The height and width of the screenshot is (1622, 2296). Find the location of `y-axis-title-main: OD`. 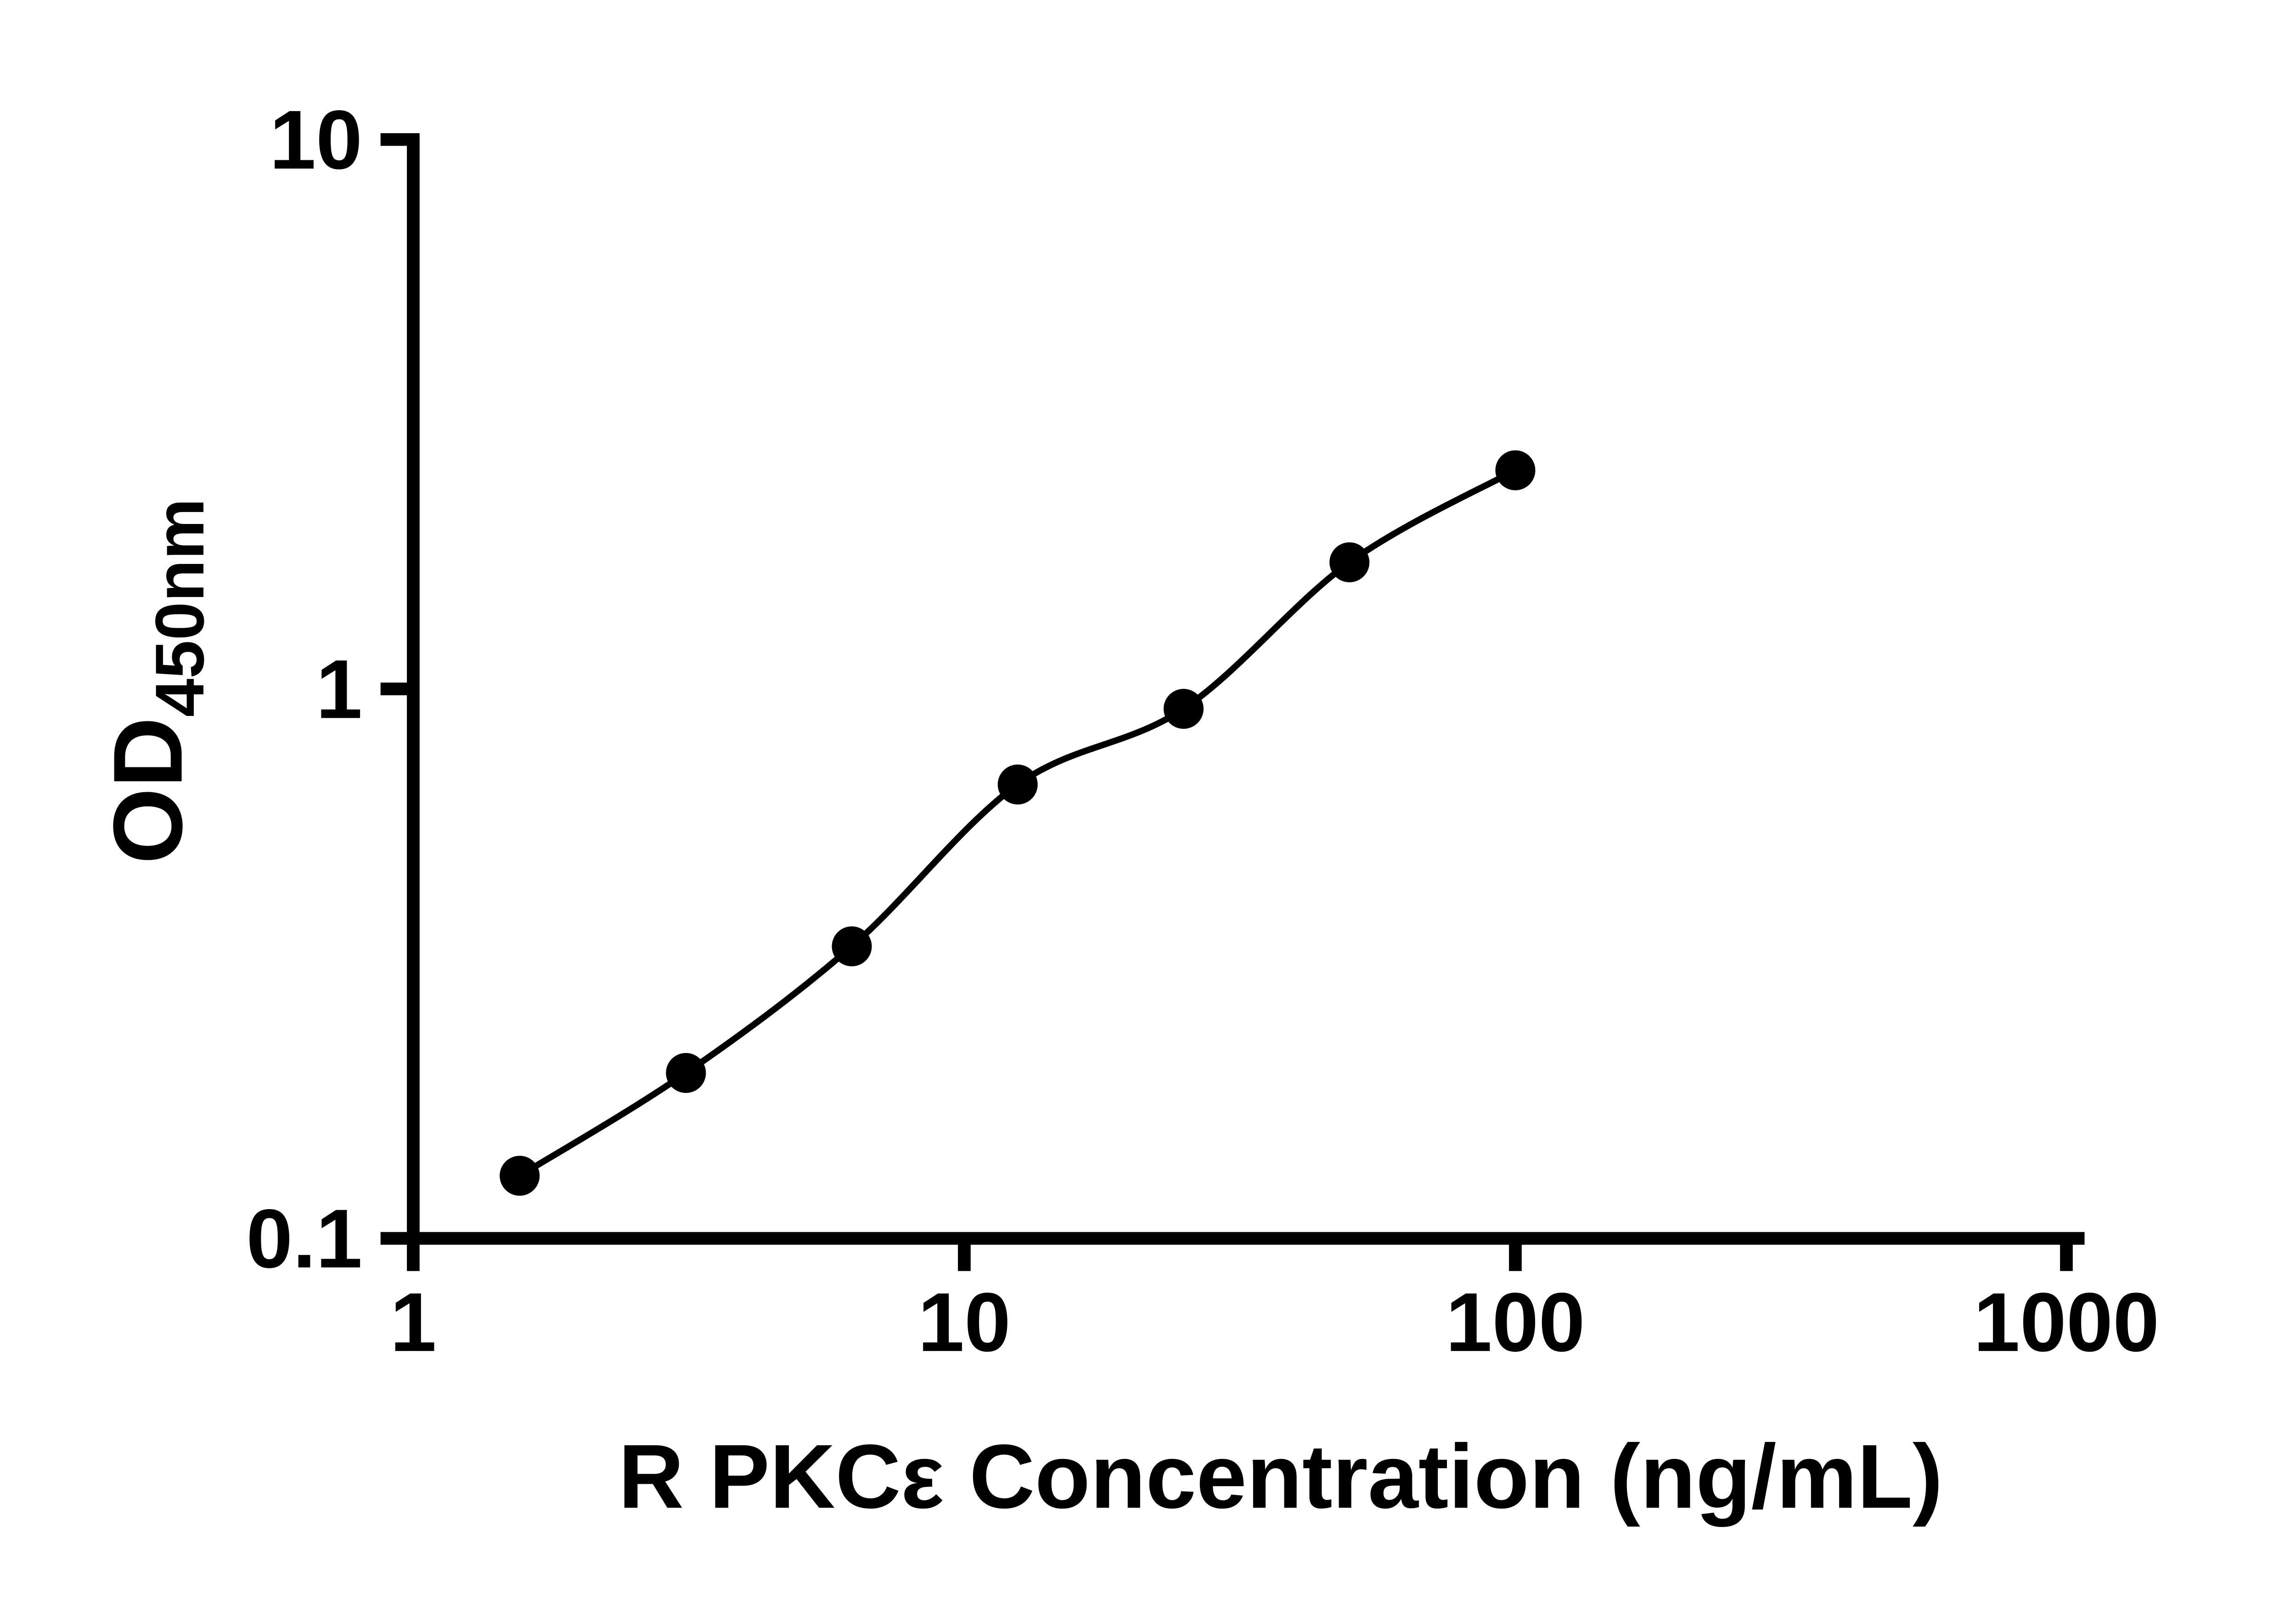

y-axis-title-main: OD is located at coordinates (149, 790).